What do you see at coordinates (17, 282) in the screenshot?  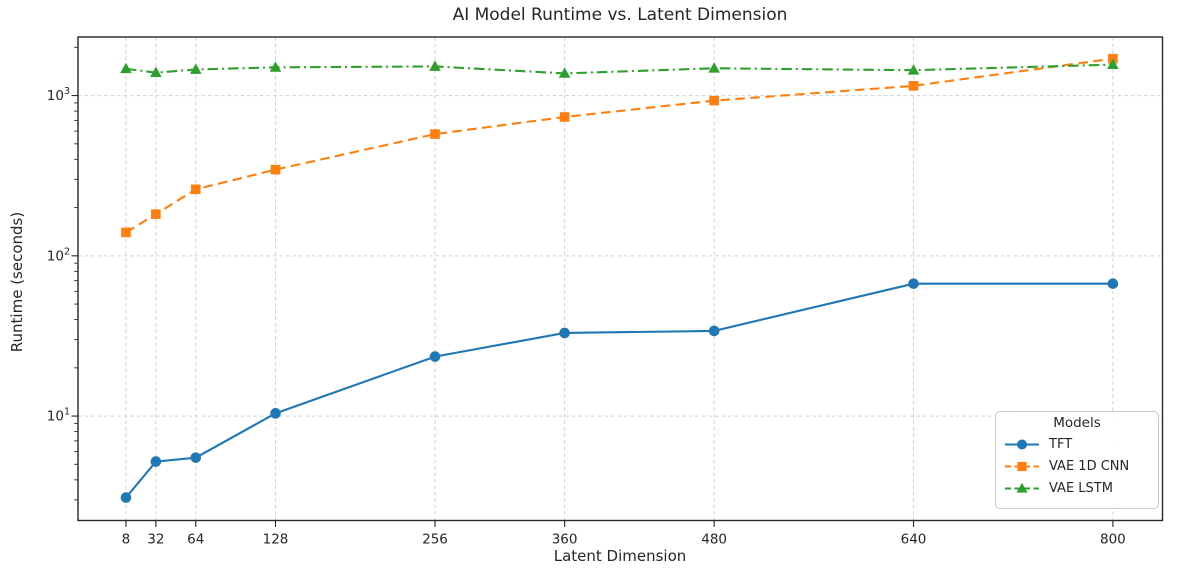 I see `y-axis-label: Runtime (seconds)` at bounding box center [17, 282].